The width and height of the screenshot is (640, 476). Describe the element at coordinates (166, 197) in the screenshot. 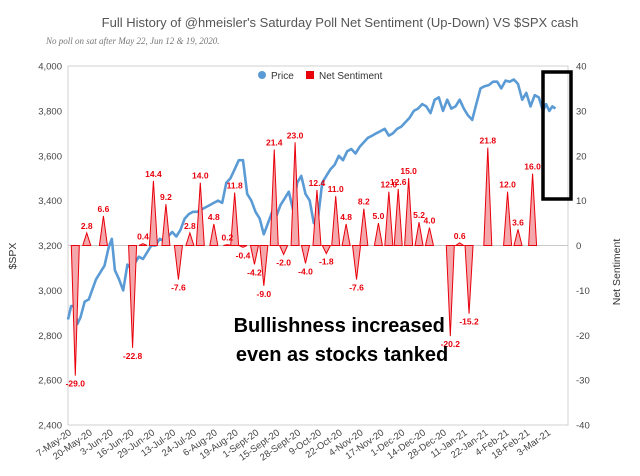

I see `sentiment-data-label: 9.2` at that location.